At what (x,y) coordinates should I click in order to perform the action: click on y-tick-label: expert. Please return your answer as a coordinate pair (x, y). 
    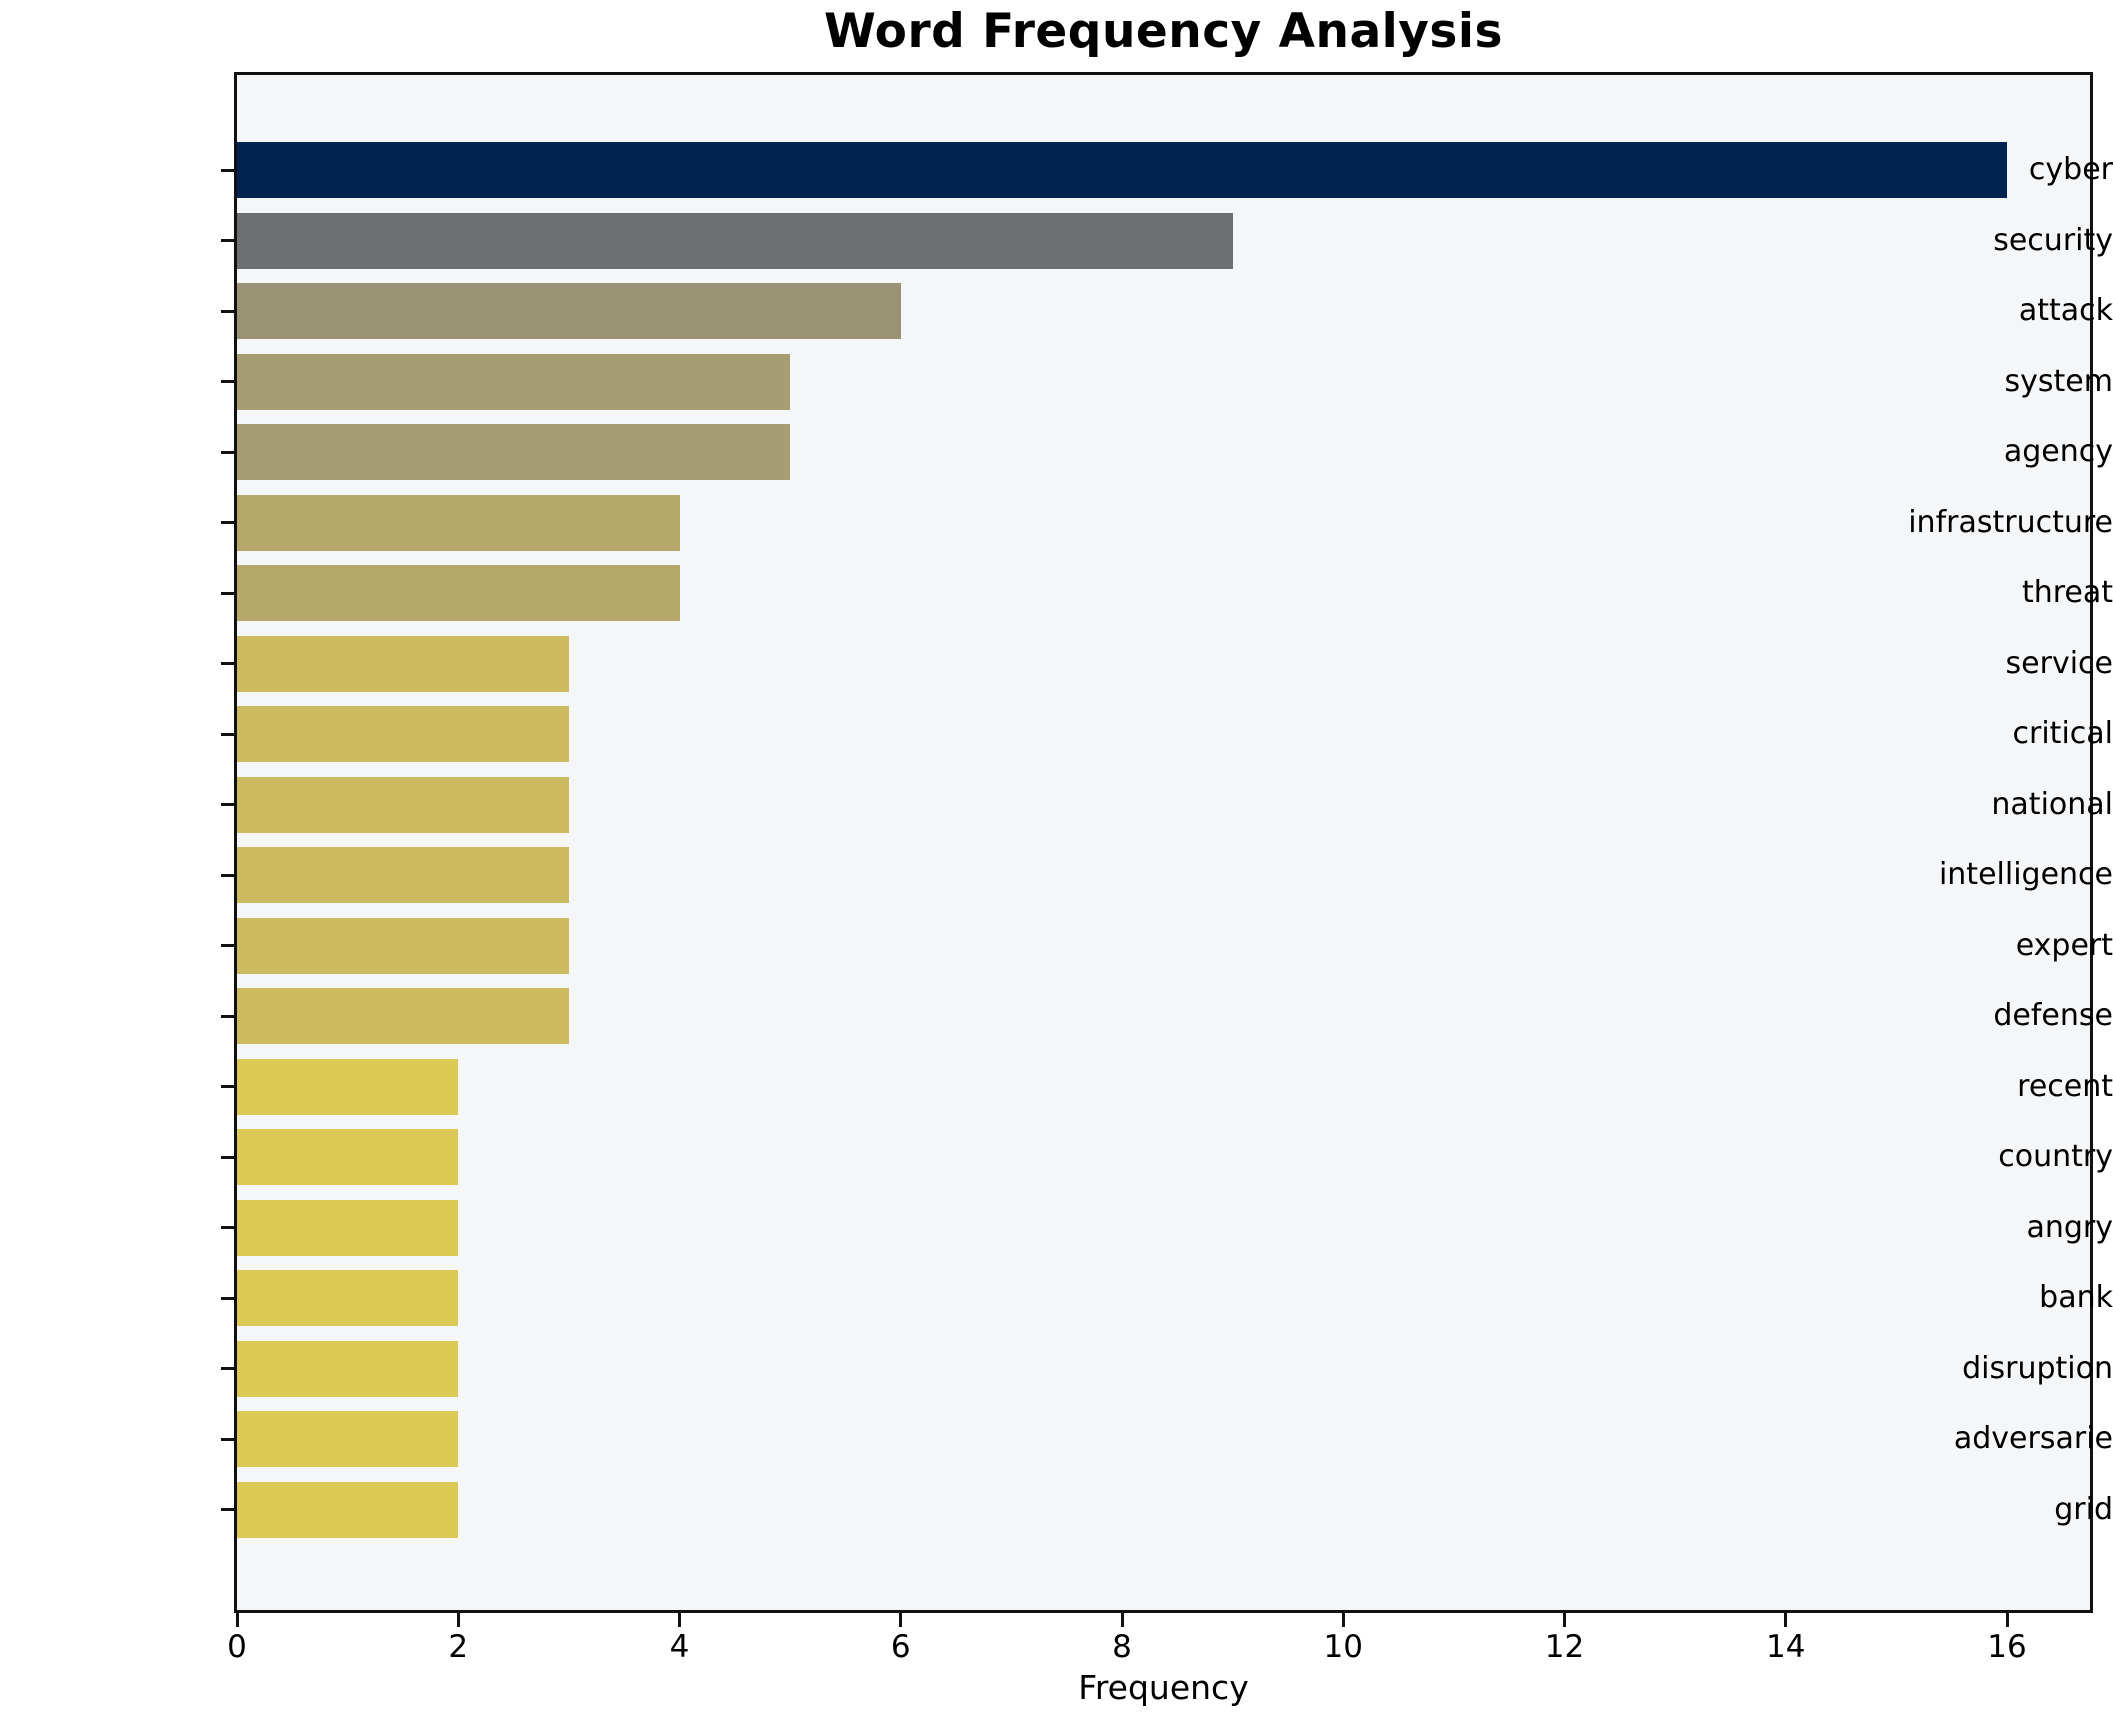
    Looking at the image, I should click on (2064, 945).